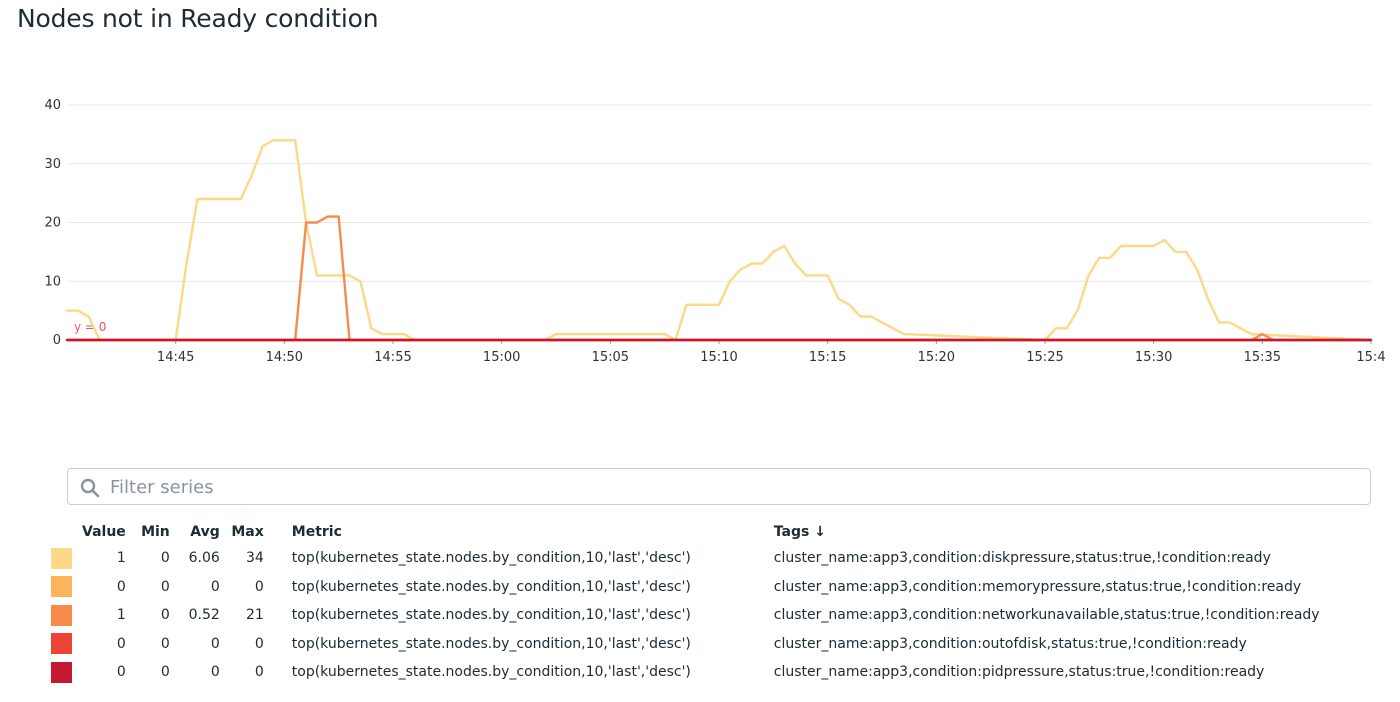 The image size is (1400, 702). Describe the element at coordinates (827, 357) in the screenshot. I see `x-tick-label: 15:15` at that location.